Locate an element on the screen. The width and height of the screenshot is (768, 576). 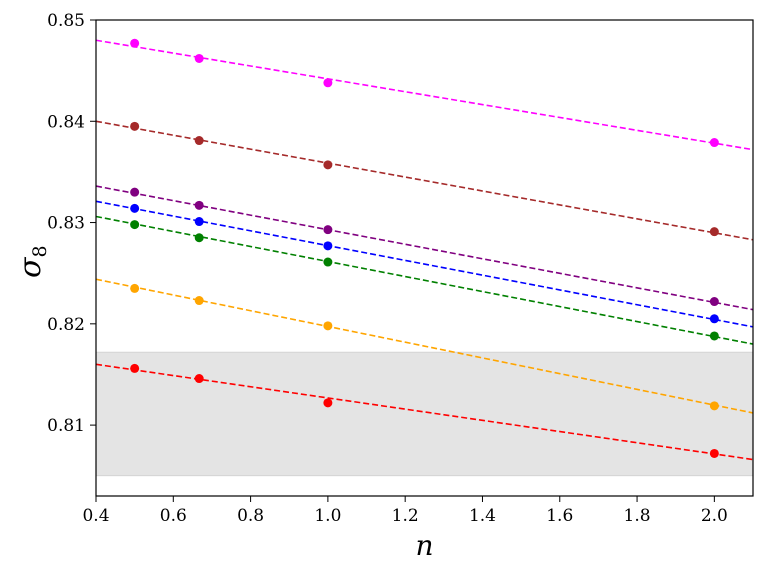
y-ticks-layer: 0.81 0.82 0.83 0.84 0.85 is located at coordinates (71, 223).